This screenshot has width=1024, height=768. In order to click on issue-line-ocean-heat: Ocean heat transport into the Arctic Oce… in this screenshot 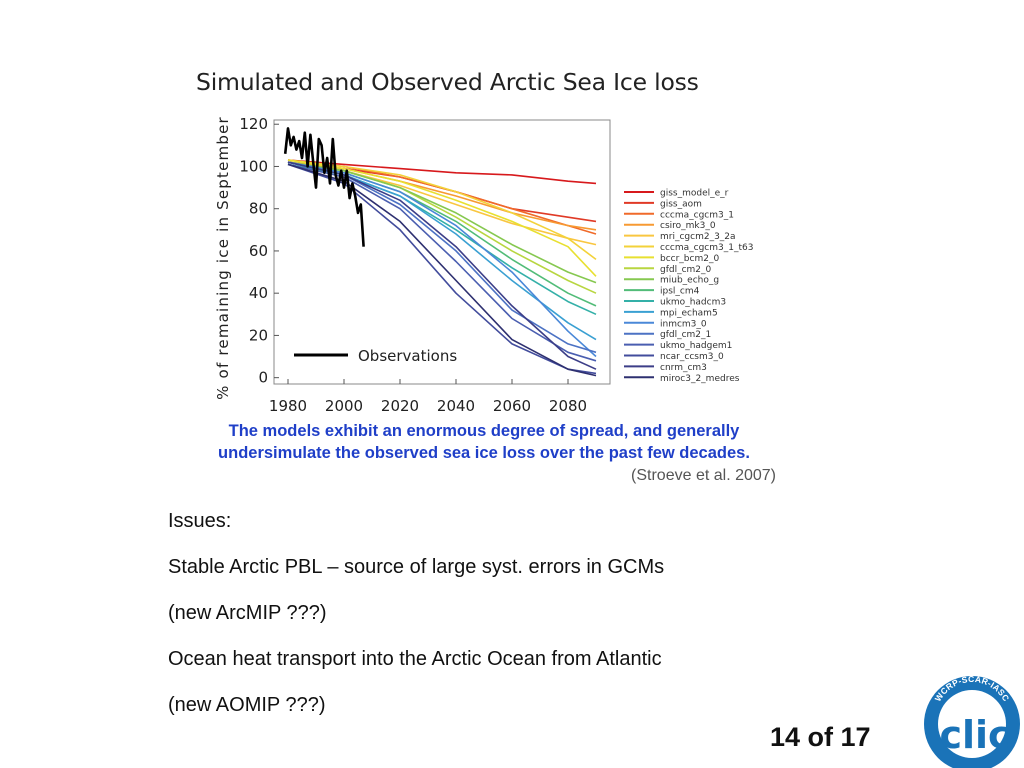, I will do `click(415, 659)`.